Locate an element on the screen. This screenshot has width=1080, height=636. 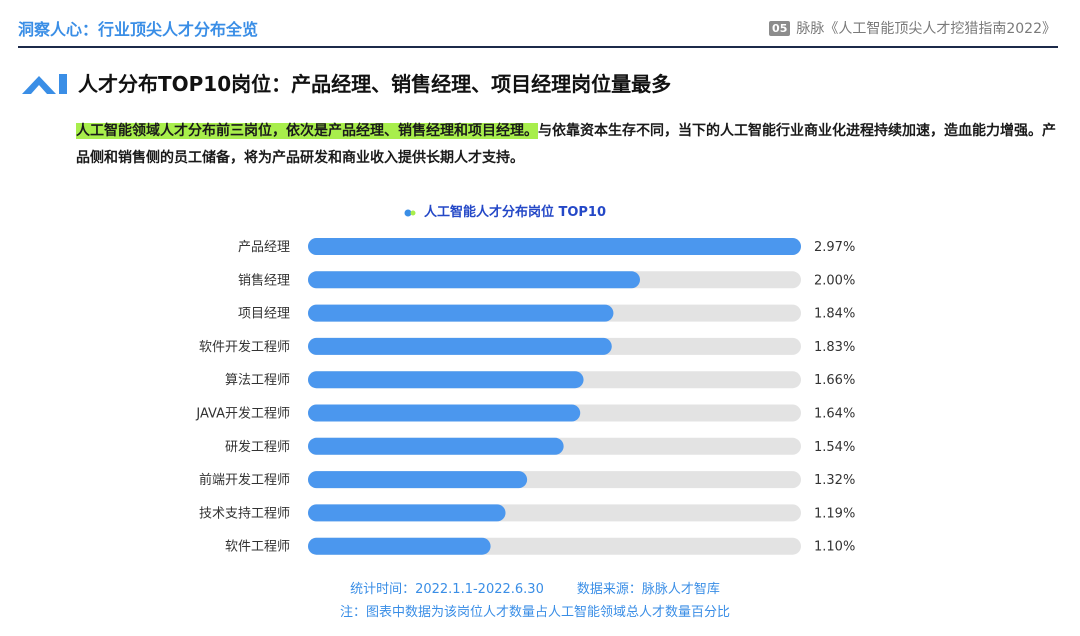
value-label: 2.97% is located at coordinates (834, 247).